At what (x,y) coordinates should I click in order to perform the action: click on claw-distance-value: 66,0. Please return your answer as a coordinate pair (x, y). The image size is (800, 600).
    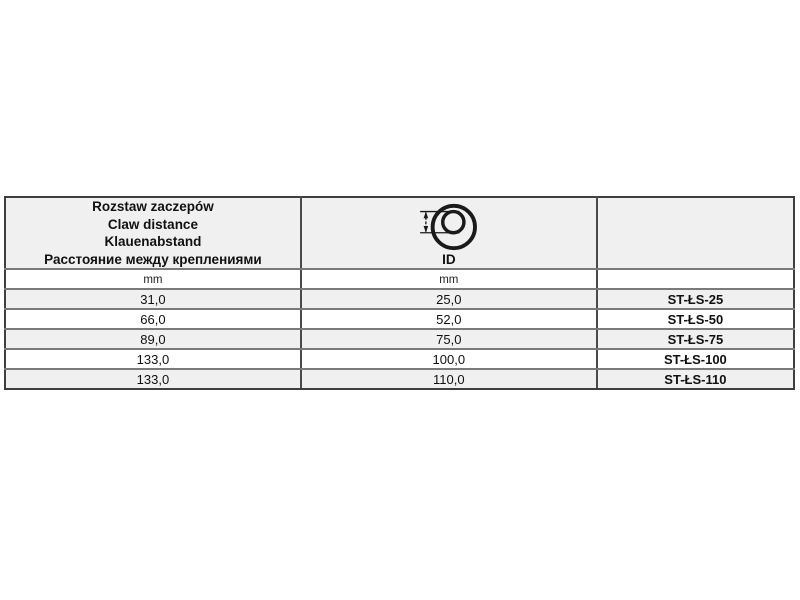
    Looking at the image, I should click on (153, 319).